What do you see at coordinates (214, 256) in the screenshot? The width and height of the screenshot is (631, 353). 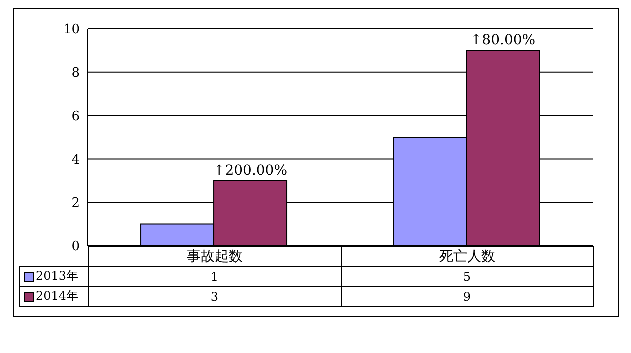 I see `x-tick-label: 事故起数` at bounding box center [214, 256].